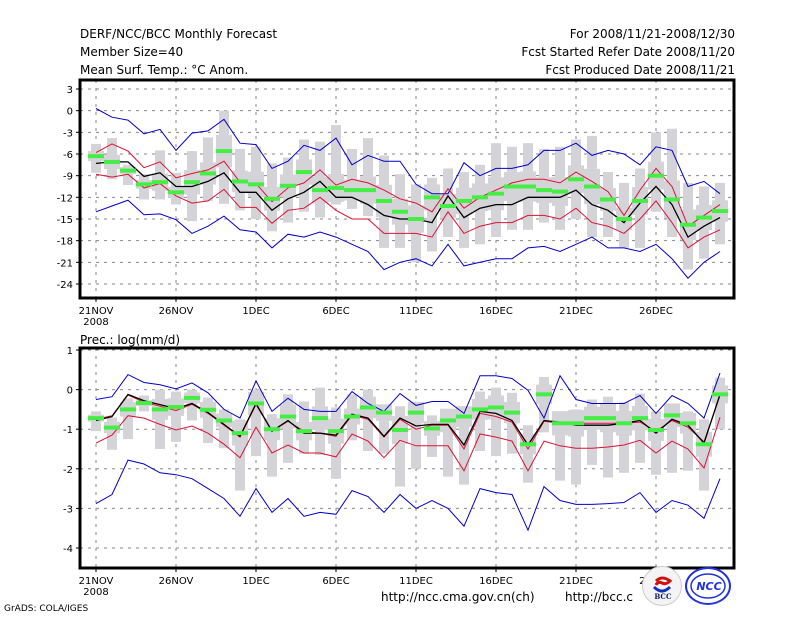 Image resolution: width=800 pixels, height=618 pixels. What do you see at coordinates (408, 495) in the screenshot?
I see `series-line-min` at bounding box center [408, 495].